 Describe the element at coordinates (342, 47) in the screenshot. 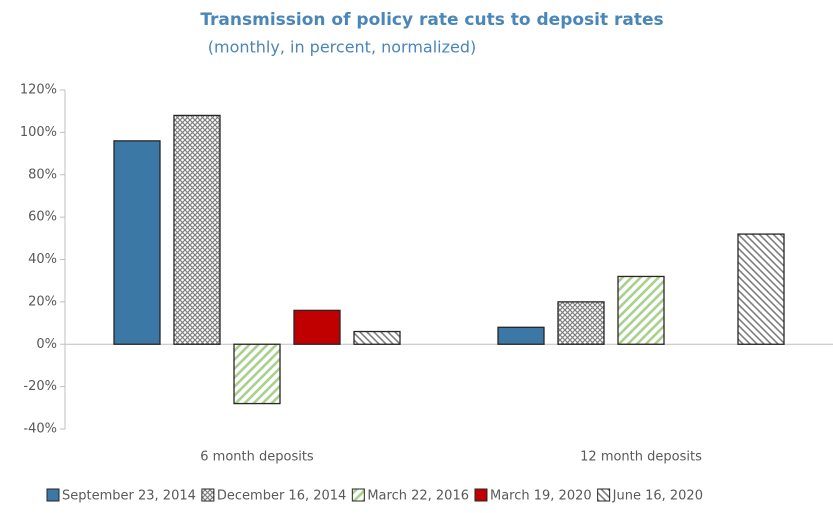

I see `chart-subtitle: (monthly, in percent, normalized)` at that location.